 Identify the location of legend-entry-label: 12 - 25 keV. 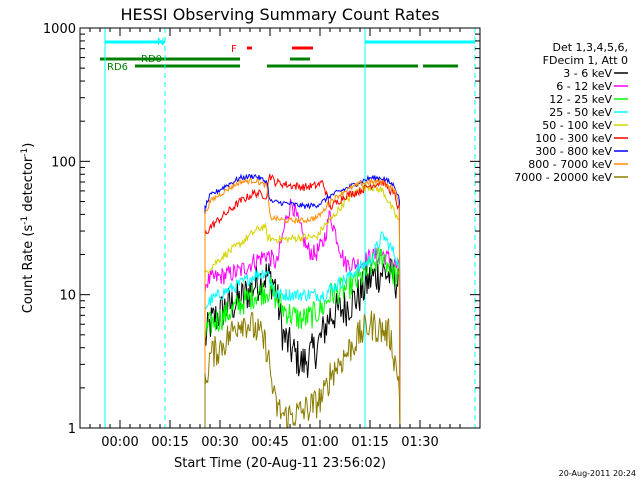
(580, 99).